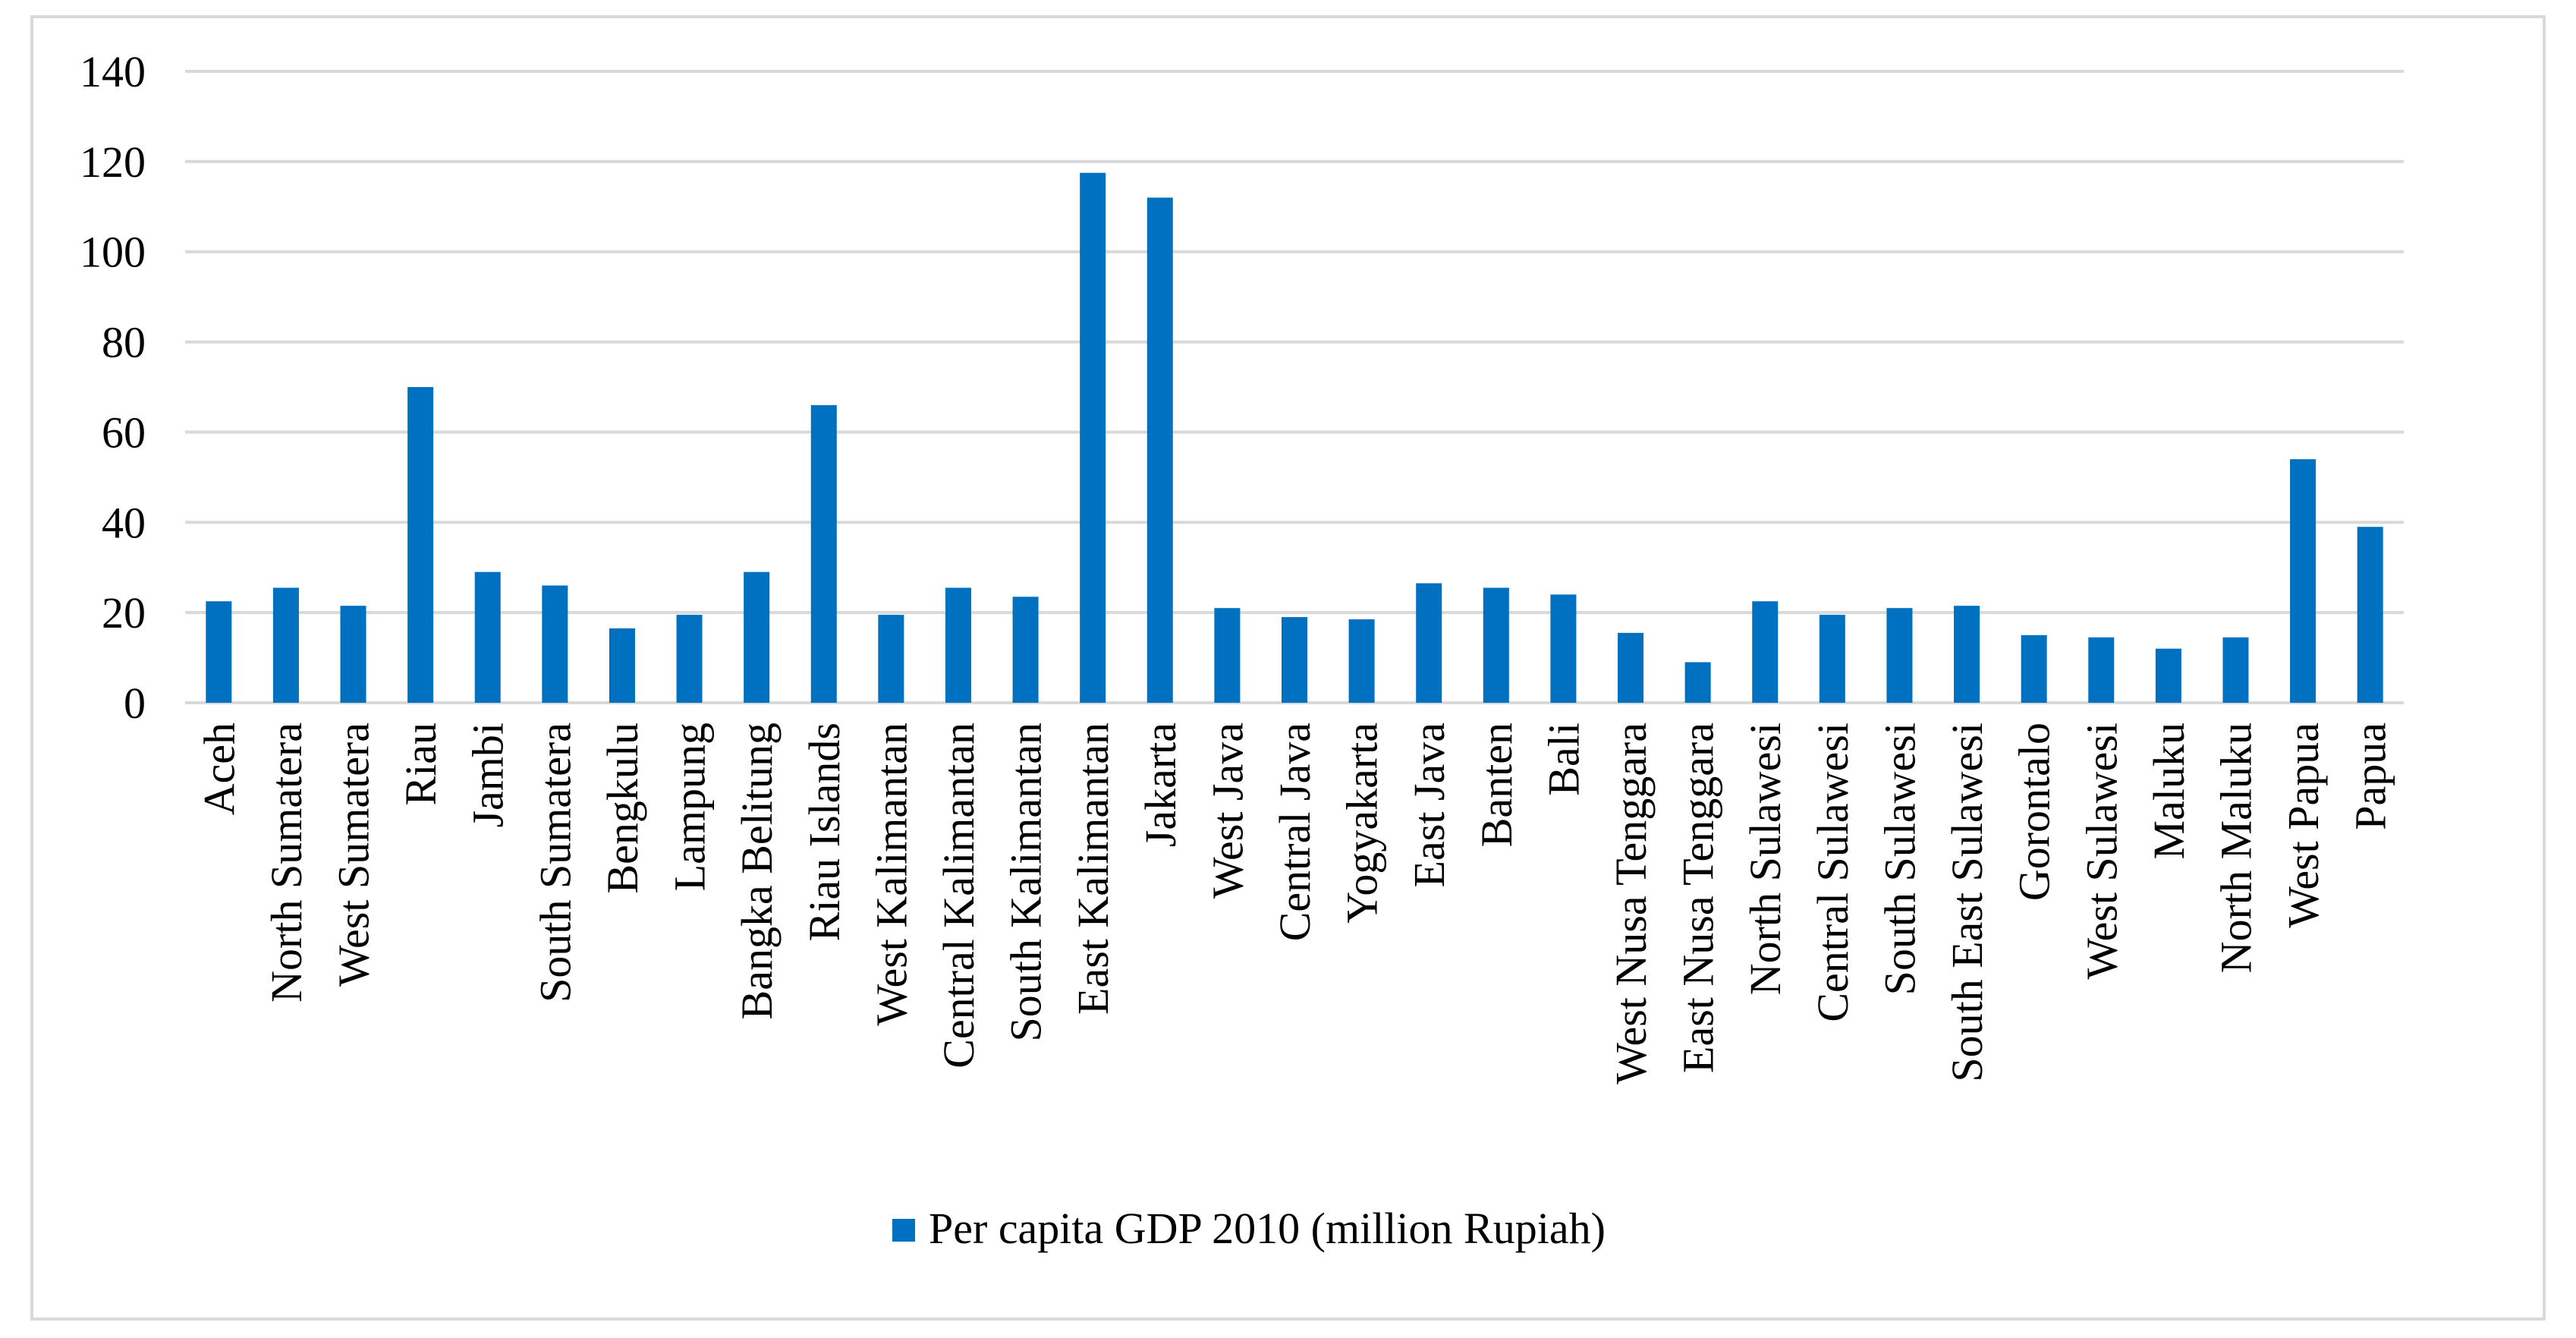 The height and width of the screenshot is (1338, 2576). Describe the element at coordinates (1026, 882) in the screenshot. I see `x-tick-label: South Kalimantan` at that location.